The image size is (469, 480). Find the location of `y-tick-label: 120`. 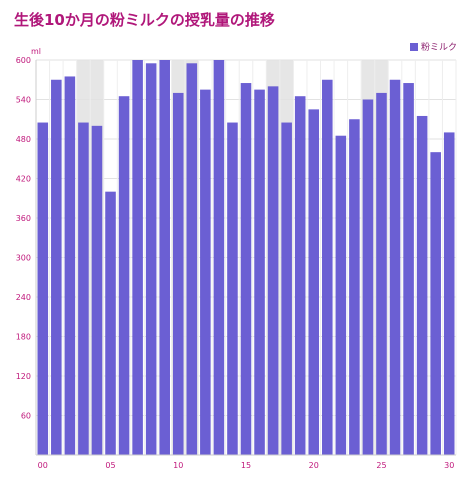

y-tick-label: 120 is located at coordinates (23, 376).